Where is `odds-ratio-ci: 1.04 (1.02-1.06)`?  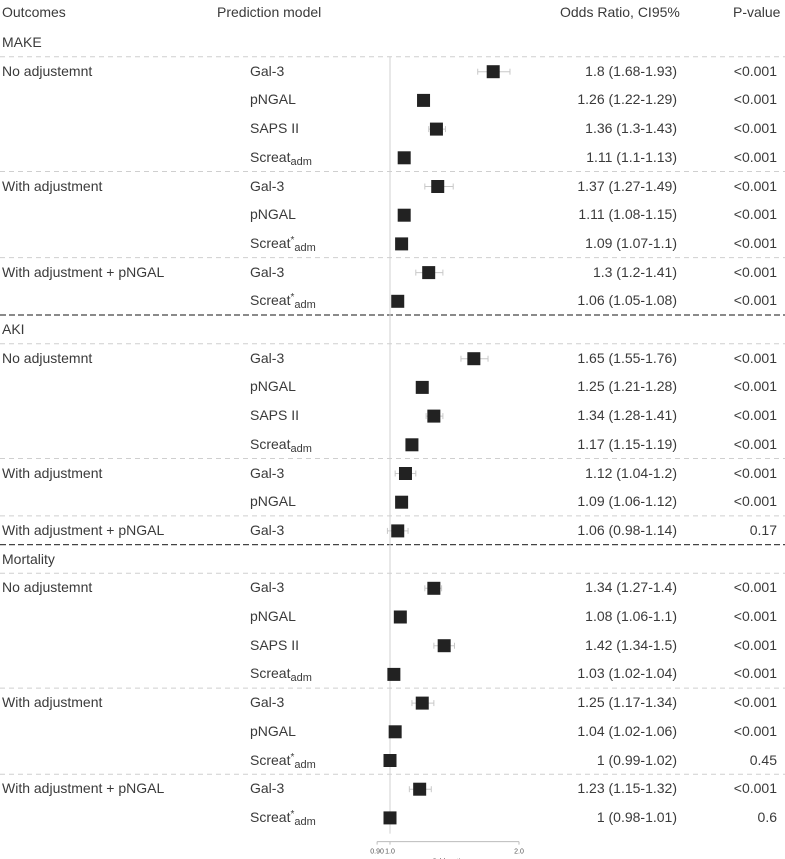 odds-ratio-ci: 1.04 (1.02-1.06) is located at coordinates (627, 730).